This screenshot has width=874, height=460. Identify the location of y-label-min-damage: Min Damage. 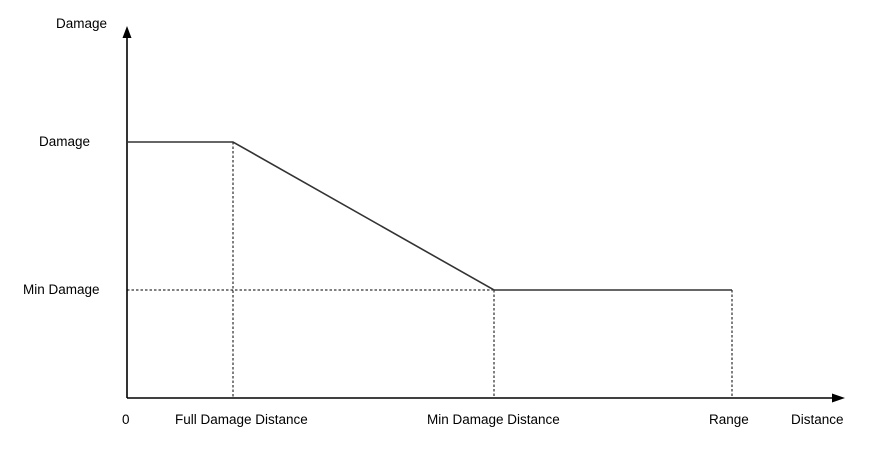
(61, 289).